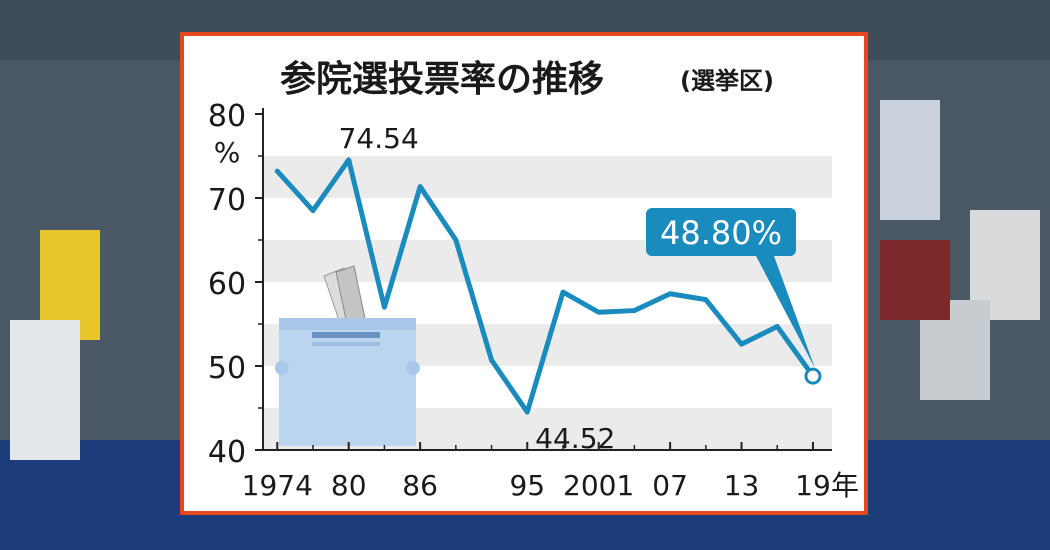 The height and width of the screenshot is (550, 1050). I want to click on x-tick-label: 13, so click(742, 485).